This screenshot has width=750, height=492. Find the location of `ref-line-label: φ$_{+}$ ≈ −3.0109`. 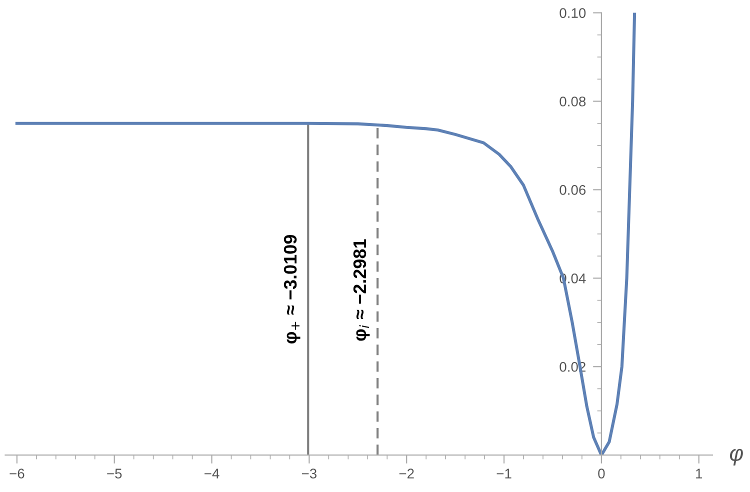

ref-line-label: φ$_{+}$ ≈ −3.0109 is located at coordinates (292, 289).